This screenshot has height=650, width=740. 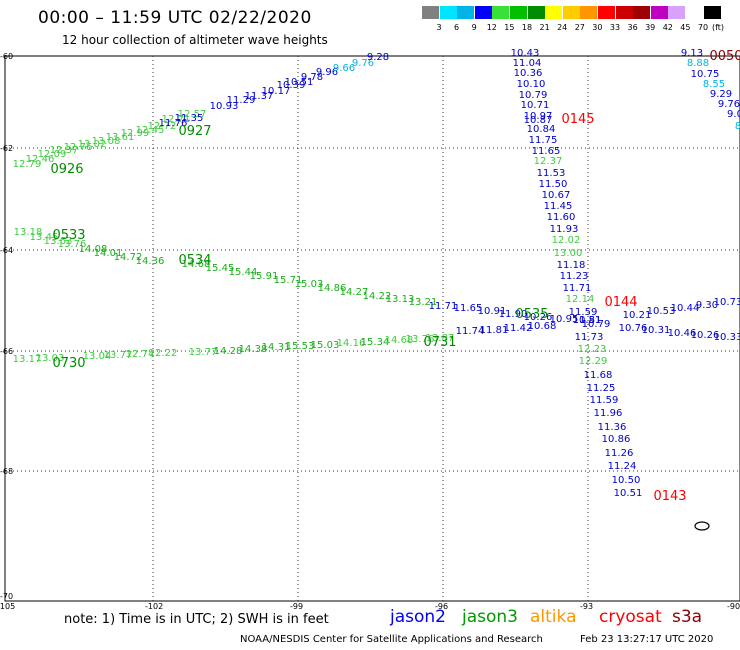 I want to click on wave-height-value: 13.18, so click(x=28, y=232).